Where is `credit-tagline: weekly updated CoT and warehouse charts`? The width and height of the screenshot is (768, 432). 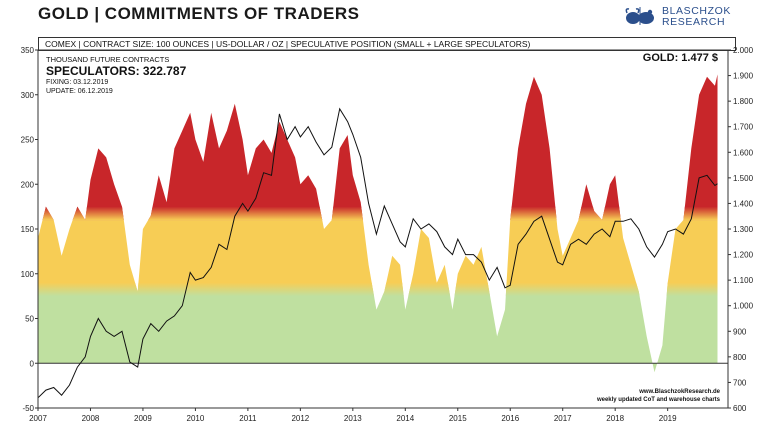 credit-tagline: weekly updated CoT and warehouse charts is located at coordinates (658, 400).